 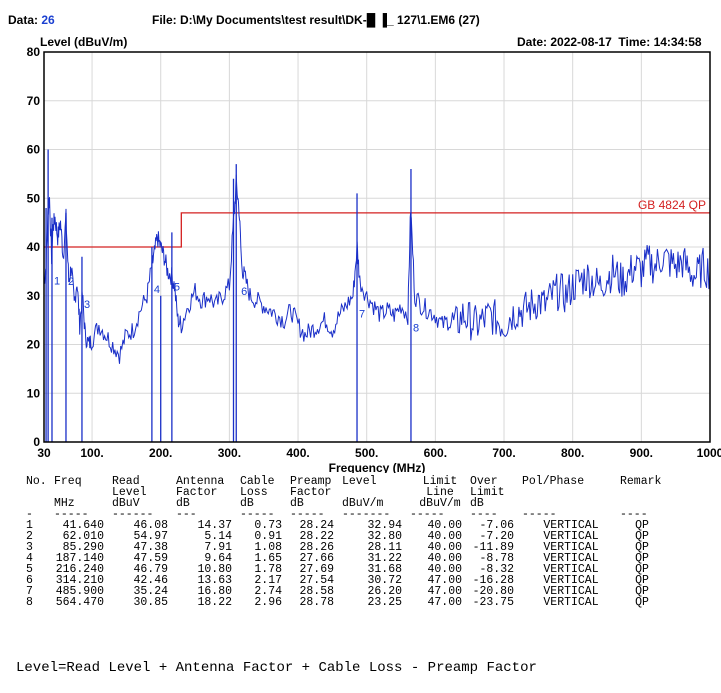 I want to click on table-cell: -7.06, so click(x=496, y=525).